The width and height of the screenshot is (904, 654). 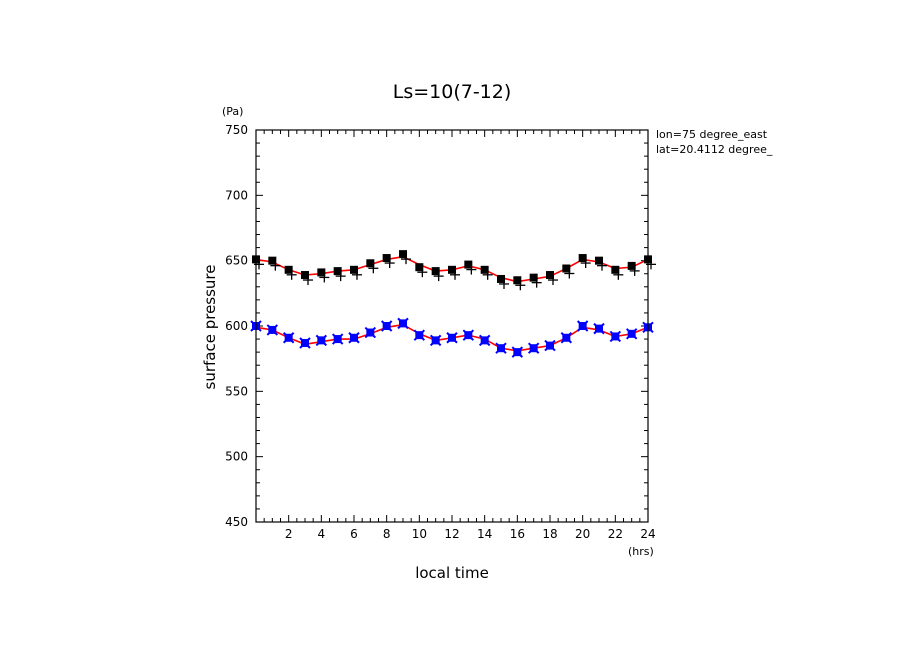 I want to click on x-tick-label: 4, so click(x=322, y=534).